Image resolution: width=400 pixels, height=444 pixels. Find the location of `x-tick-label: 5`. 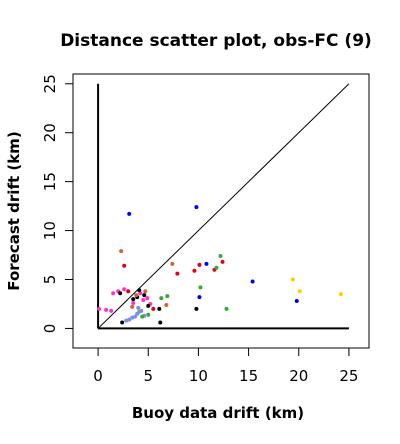

x-tick-label: 5 is located at coordinates (148, 376).